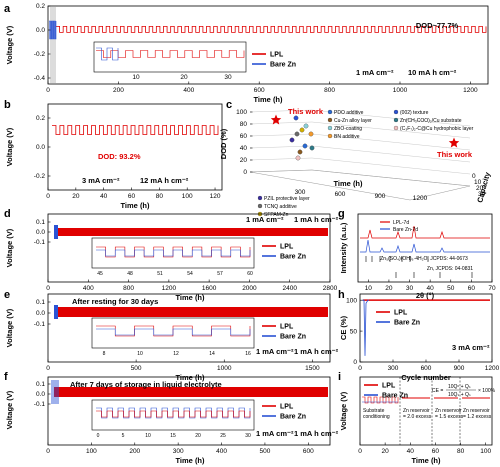  Describe the element at coordinates (220, 274) in the screenshot. I see `panel-d-inset-tick-label: 57` at that location.